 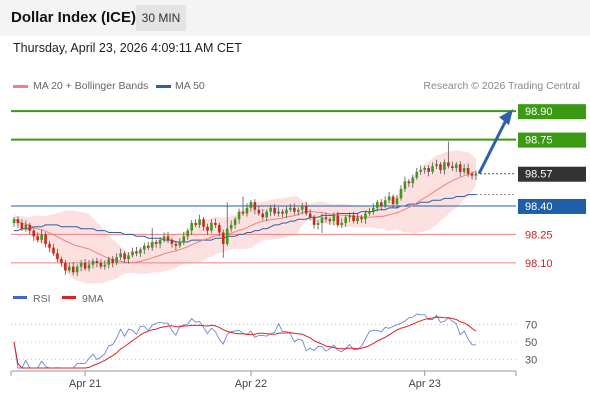 I want to click on x-tick-label: Apr 22, so click(x=251, y=384).